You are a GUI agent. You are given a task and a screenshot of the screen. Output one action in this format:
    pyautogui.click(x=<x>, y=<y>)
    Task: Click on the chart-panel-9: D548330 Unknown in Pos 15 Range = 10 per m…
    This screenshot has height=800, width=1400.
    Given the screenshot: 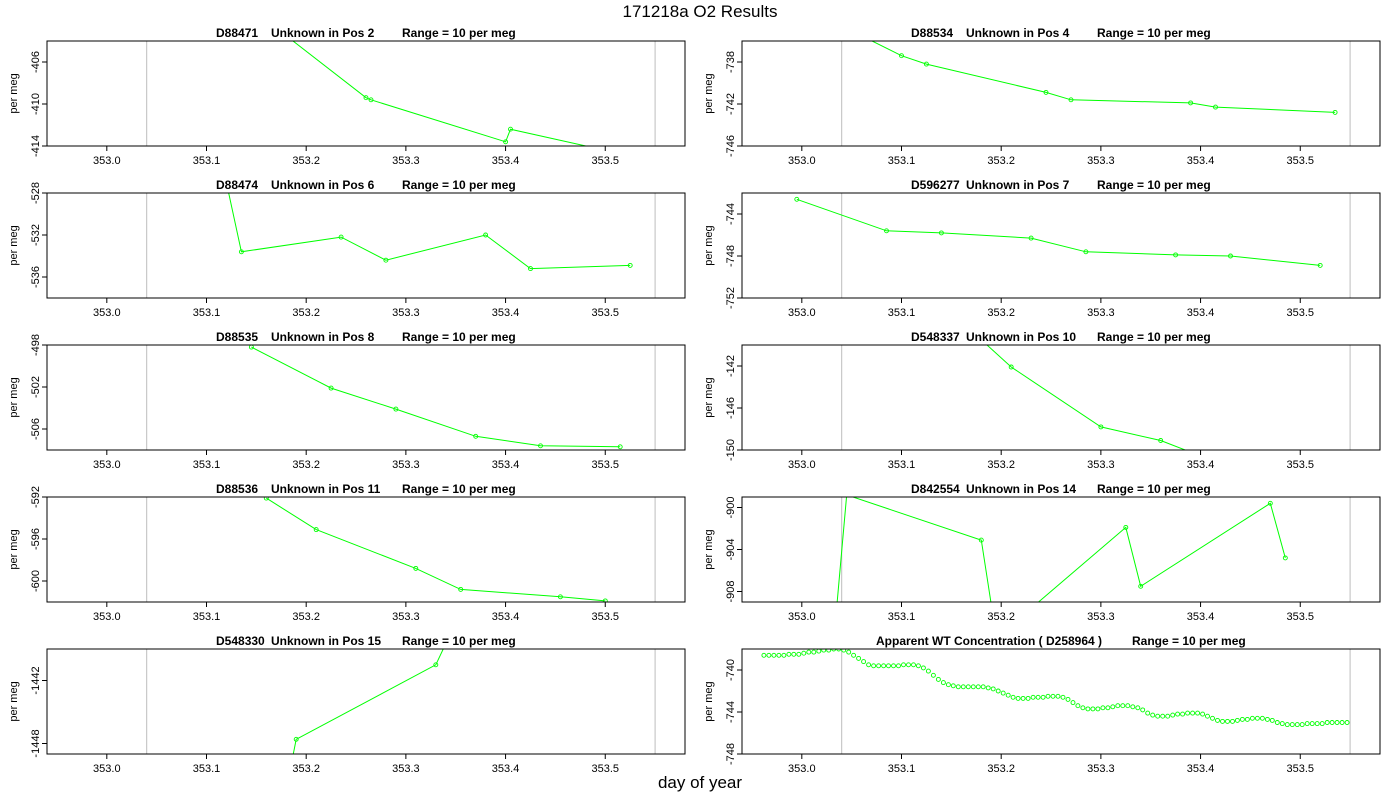 What is the action you would take?
    pyautogui.click(x=347, y=704)
    